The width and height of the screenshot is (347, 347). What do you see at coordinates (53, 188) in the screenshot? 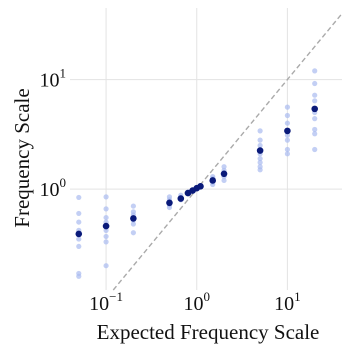
I see `y-tick-label-0: 10⁰` at bounding box center [53, 188].